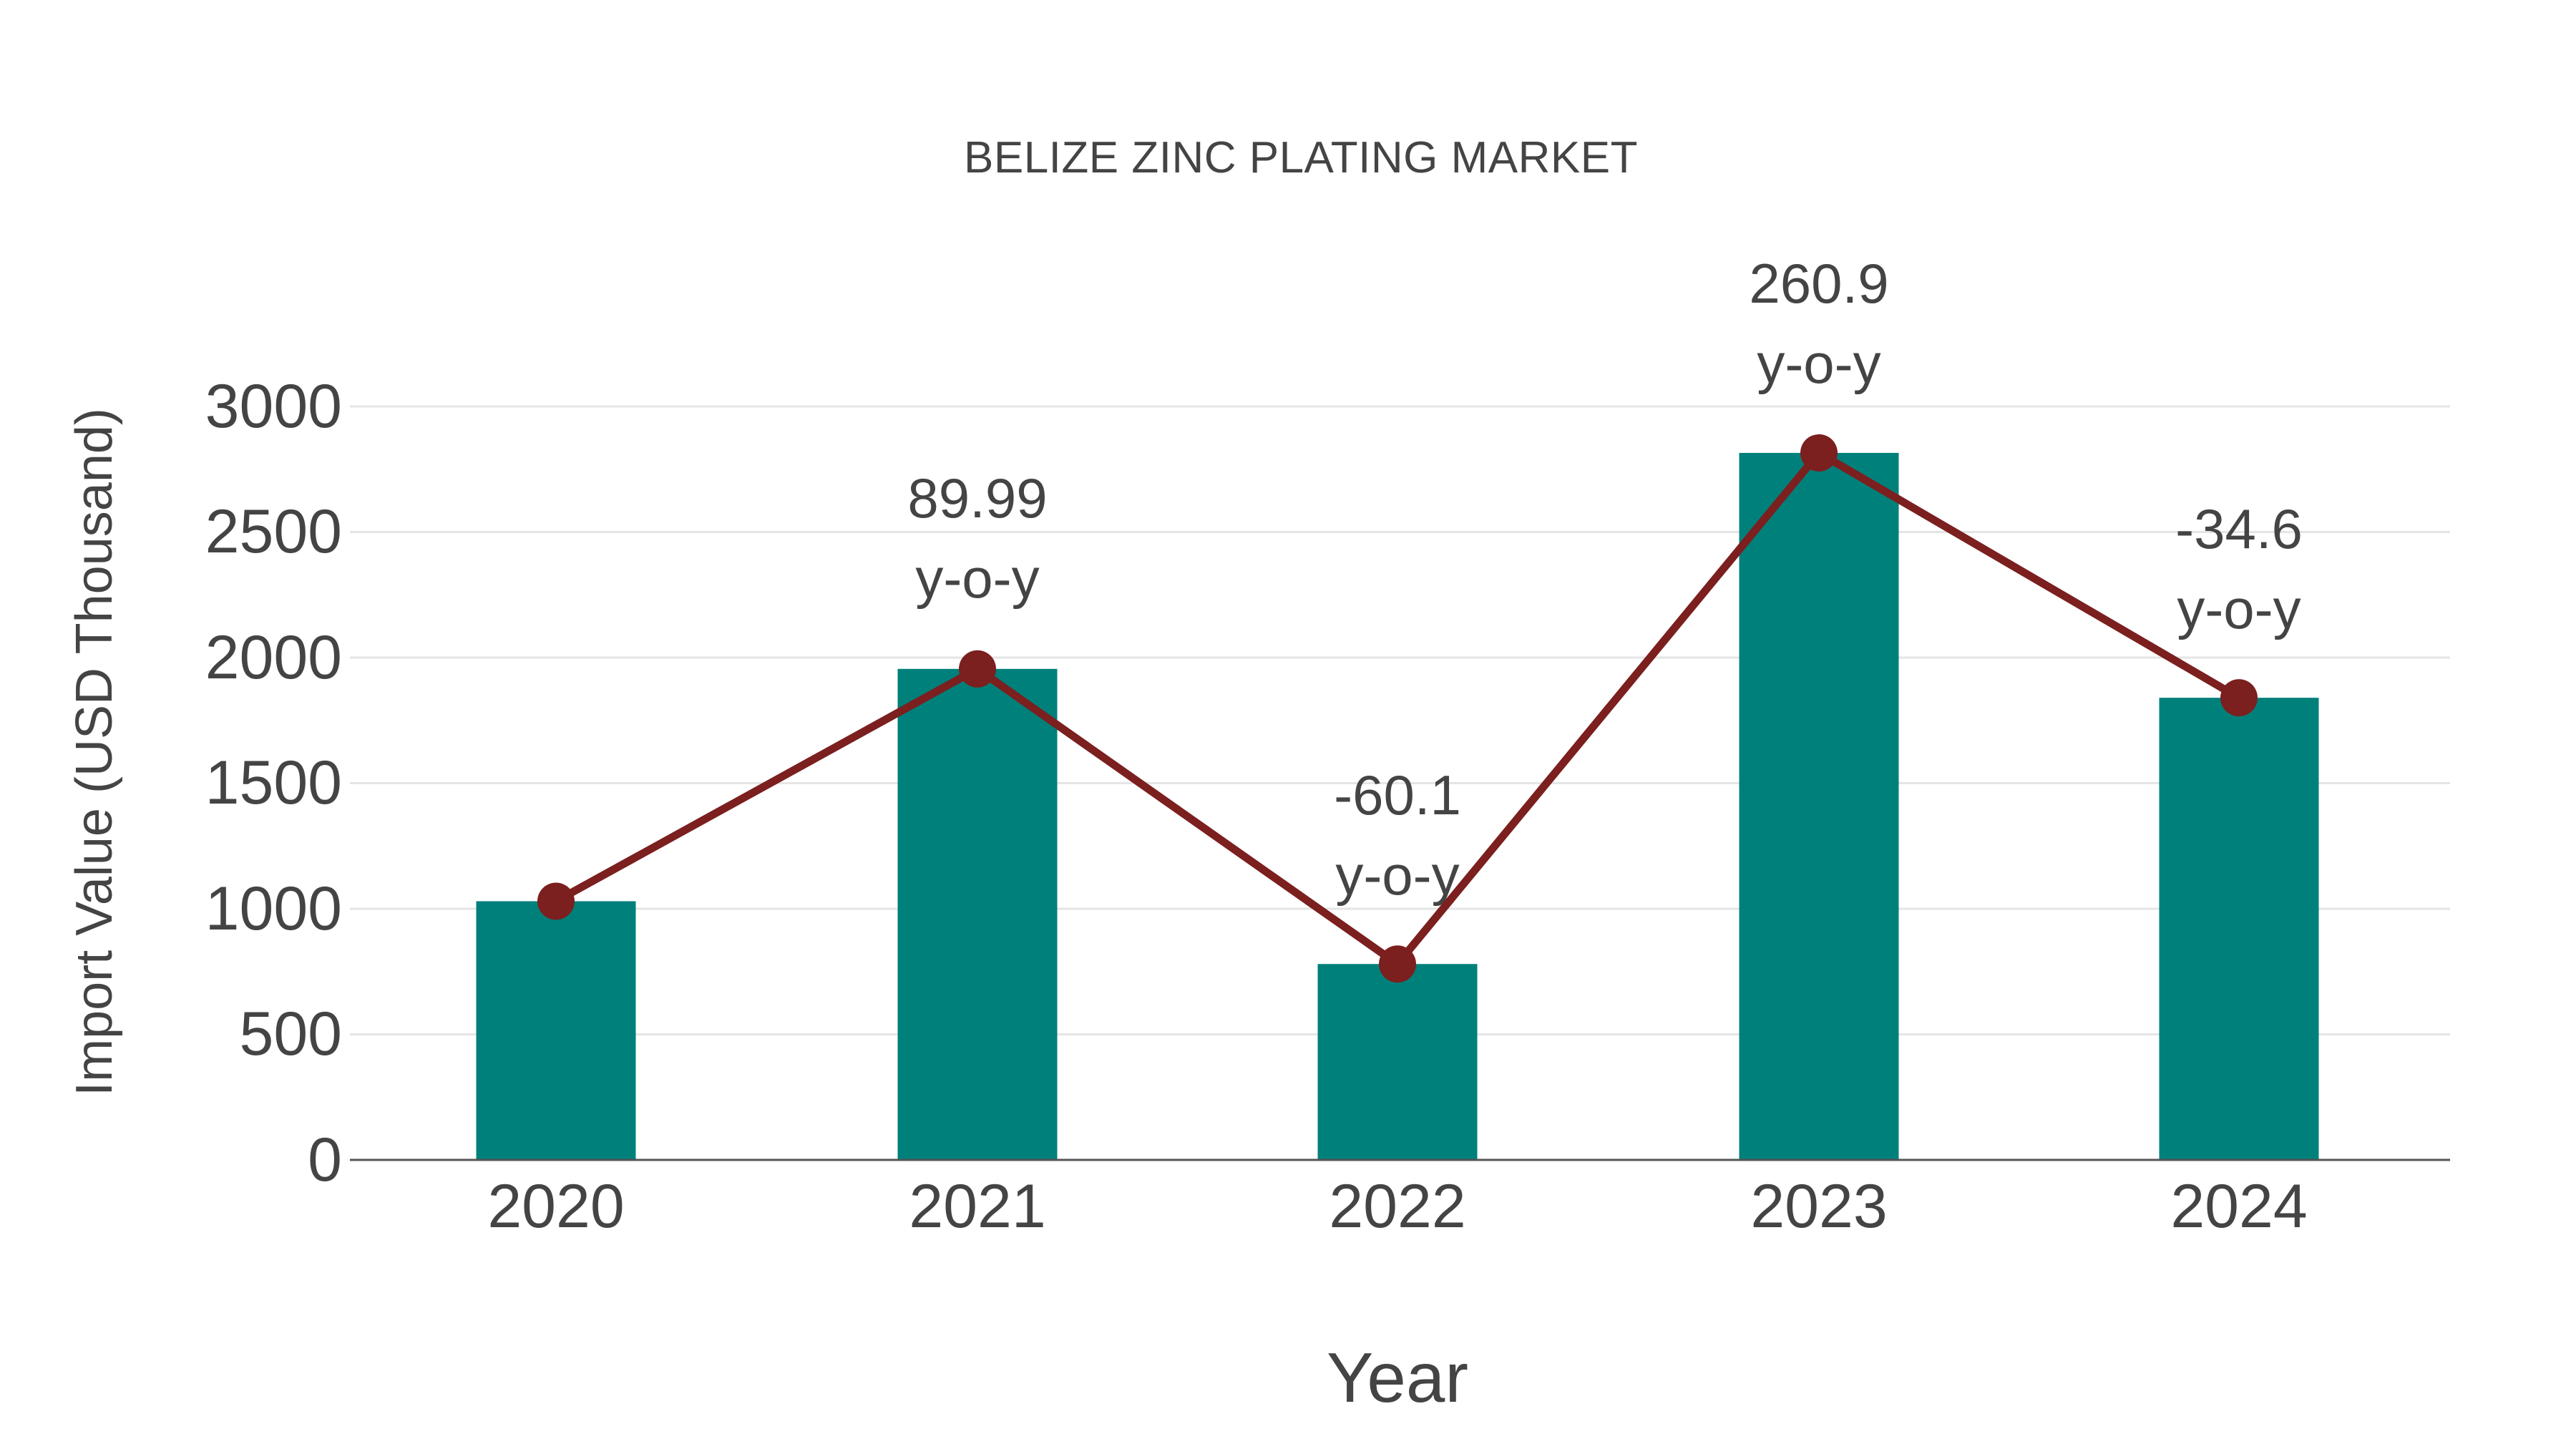 The image size is (2576, 1449). What do you see at coordinates (1397, 1206) in the screenshot?
I see `x-tick-2022: 2022` at bounding box center [1397, 1206].